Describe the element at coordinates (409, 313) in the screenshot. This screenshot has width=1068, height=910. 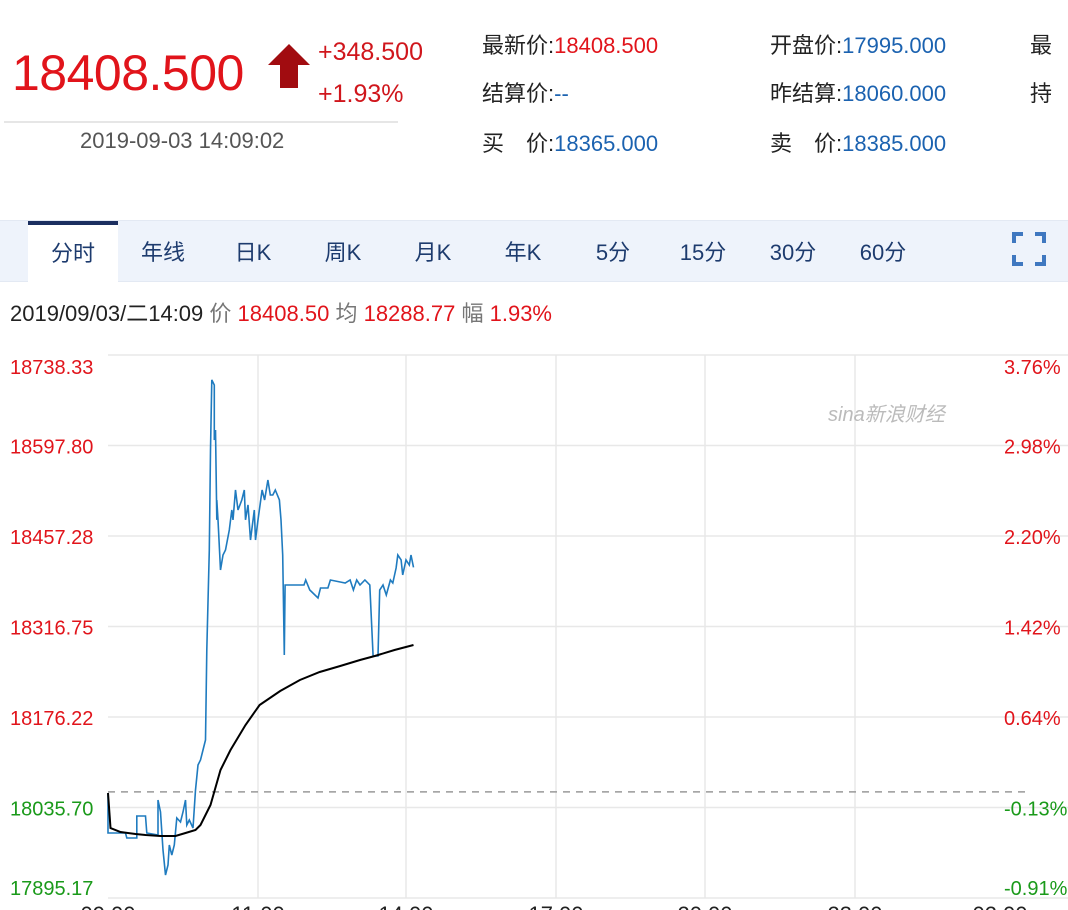
I see `info-avg: 18288.77` at that location.